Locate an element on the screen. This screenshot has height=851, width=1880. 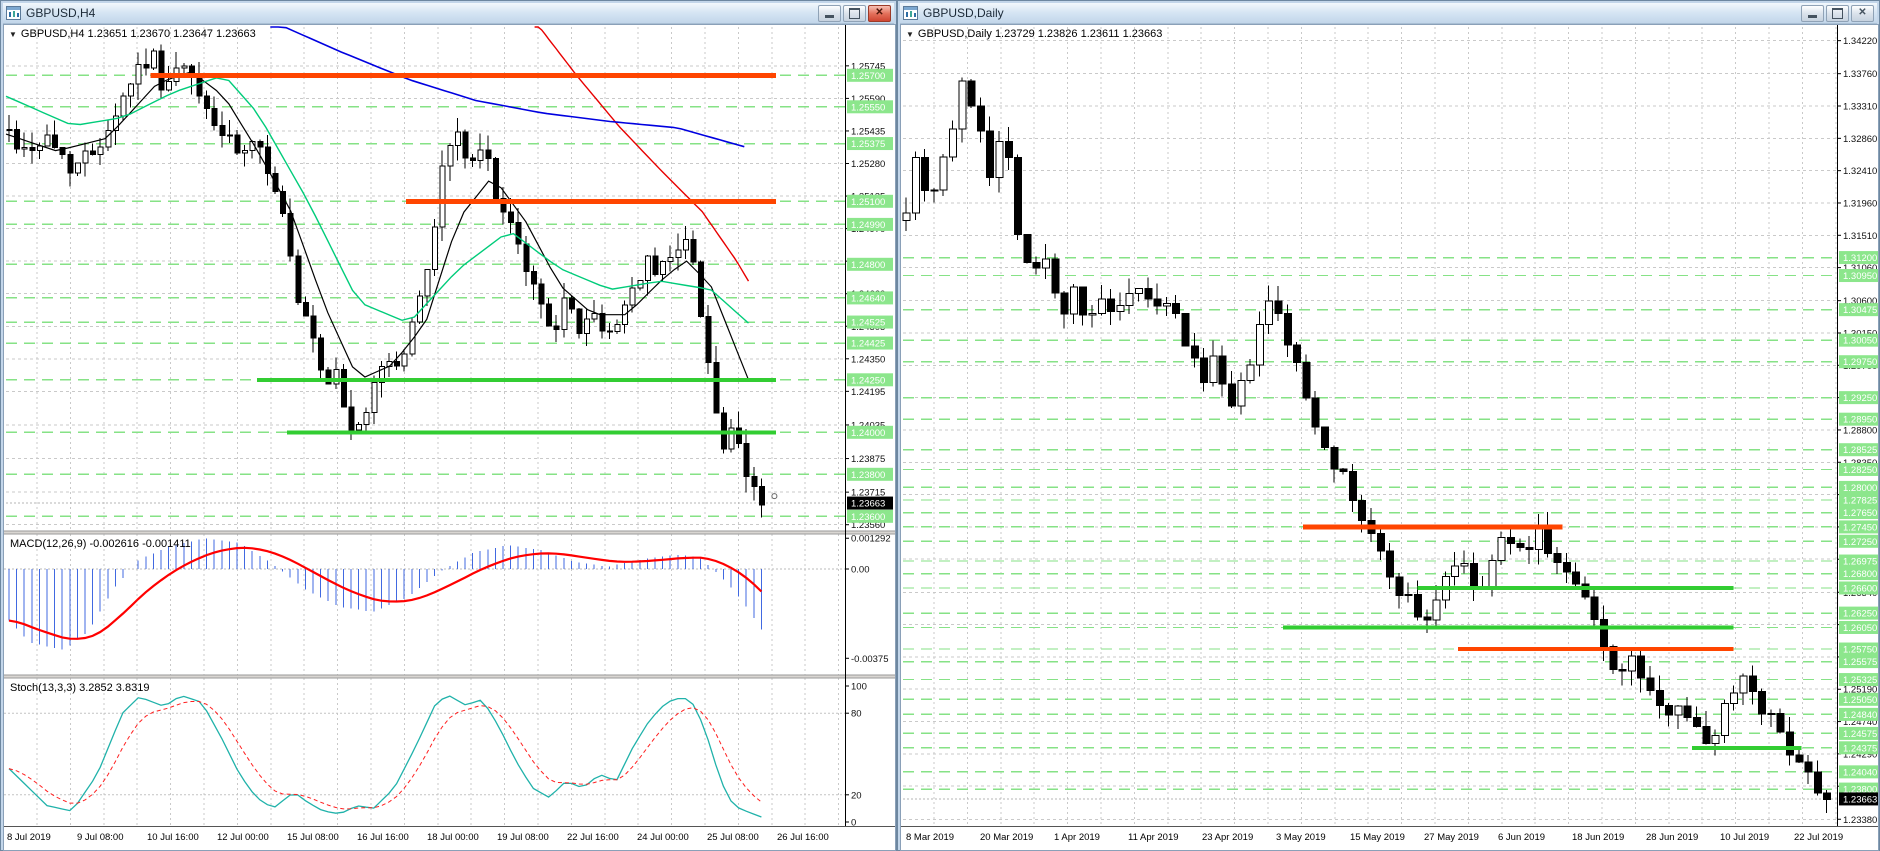
level-price-label: 1.27650 is located at coordinates (1860, 513).